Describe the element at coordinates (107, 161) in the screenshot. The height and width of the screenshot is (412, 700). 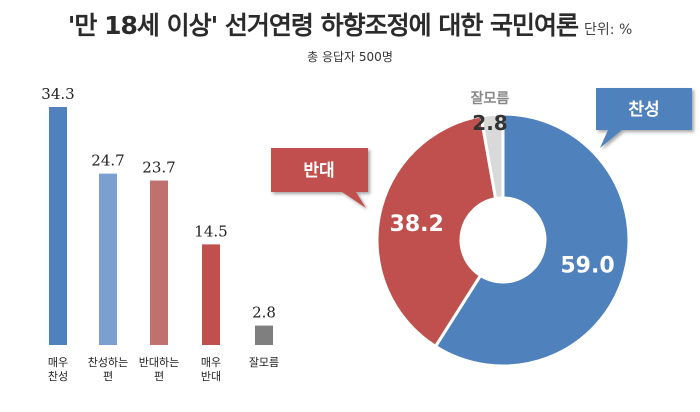
I see `bar-value-label: 24.7` at that location.